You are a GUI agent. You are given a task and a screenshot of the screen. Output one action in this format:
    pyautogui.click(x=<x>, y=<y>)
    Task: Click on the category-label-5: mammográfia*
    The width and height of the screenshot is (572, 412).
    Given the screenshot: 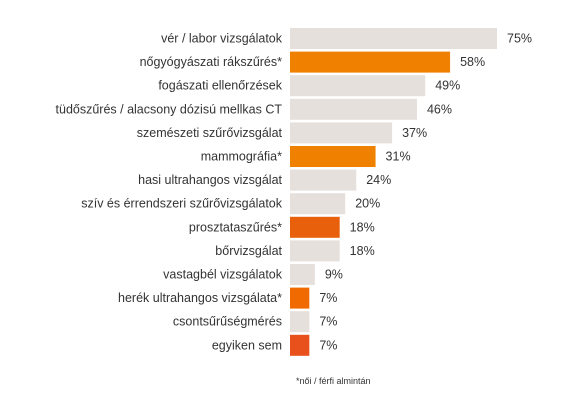 What is the action you would take?
    pyautogui.click(x=241, y=157)
    